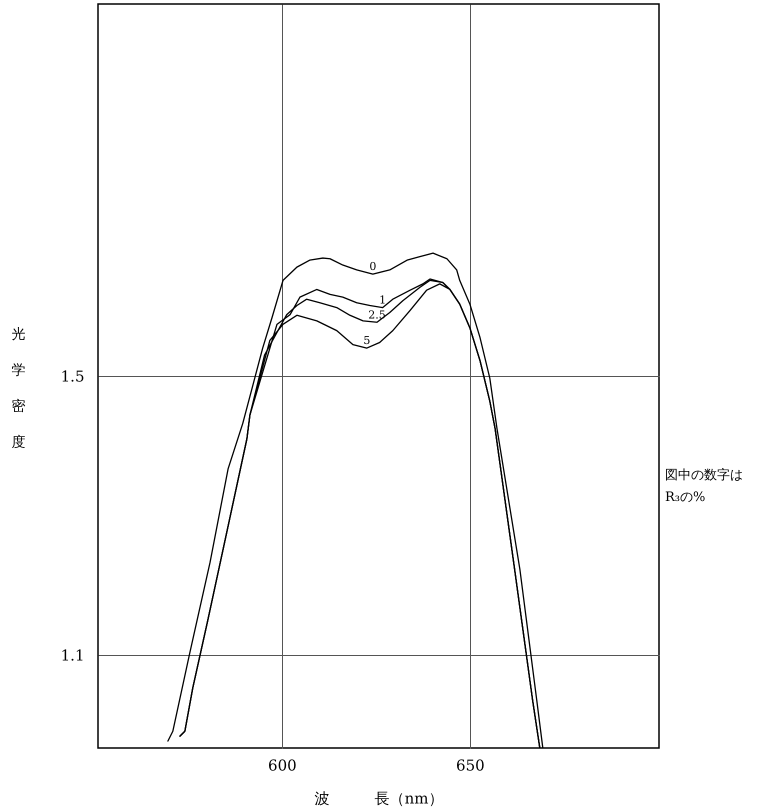 This screenshot has width=778, height=809. What do you see at coordinates (372, 267) in the screenshot?
I see `series-label: 0` at bounding box center [372, 267].